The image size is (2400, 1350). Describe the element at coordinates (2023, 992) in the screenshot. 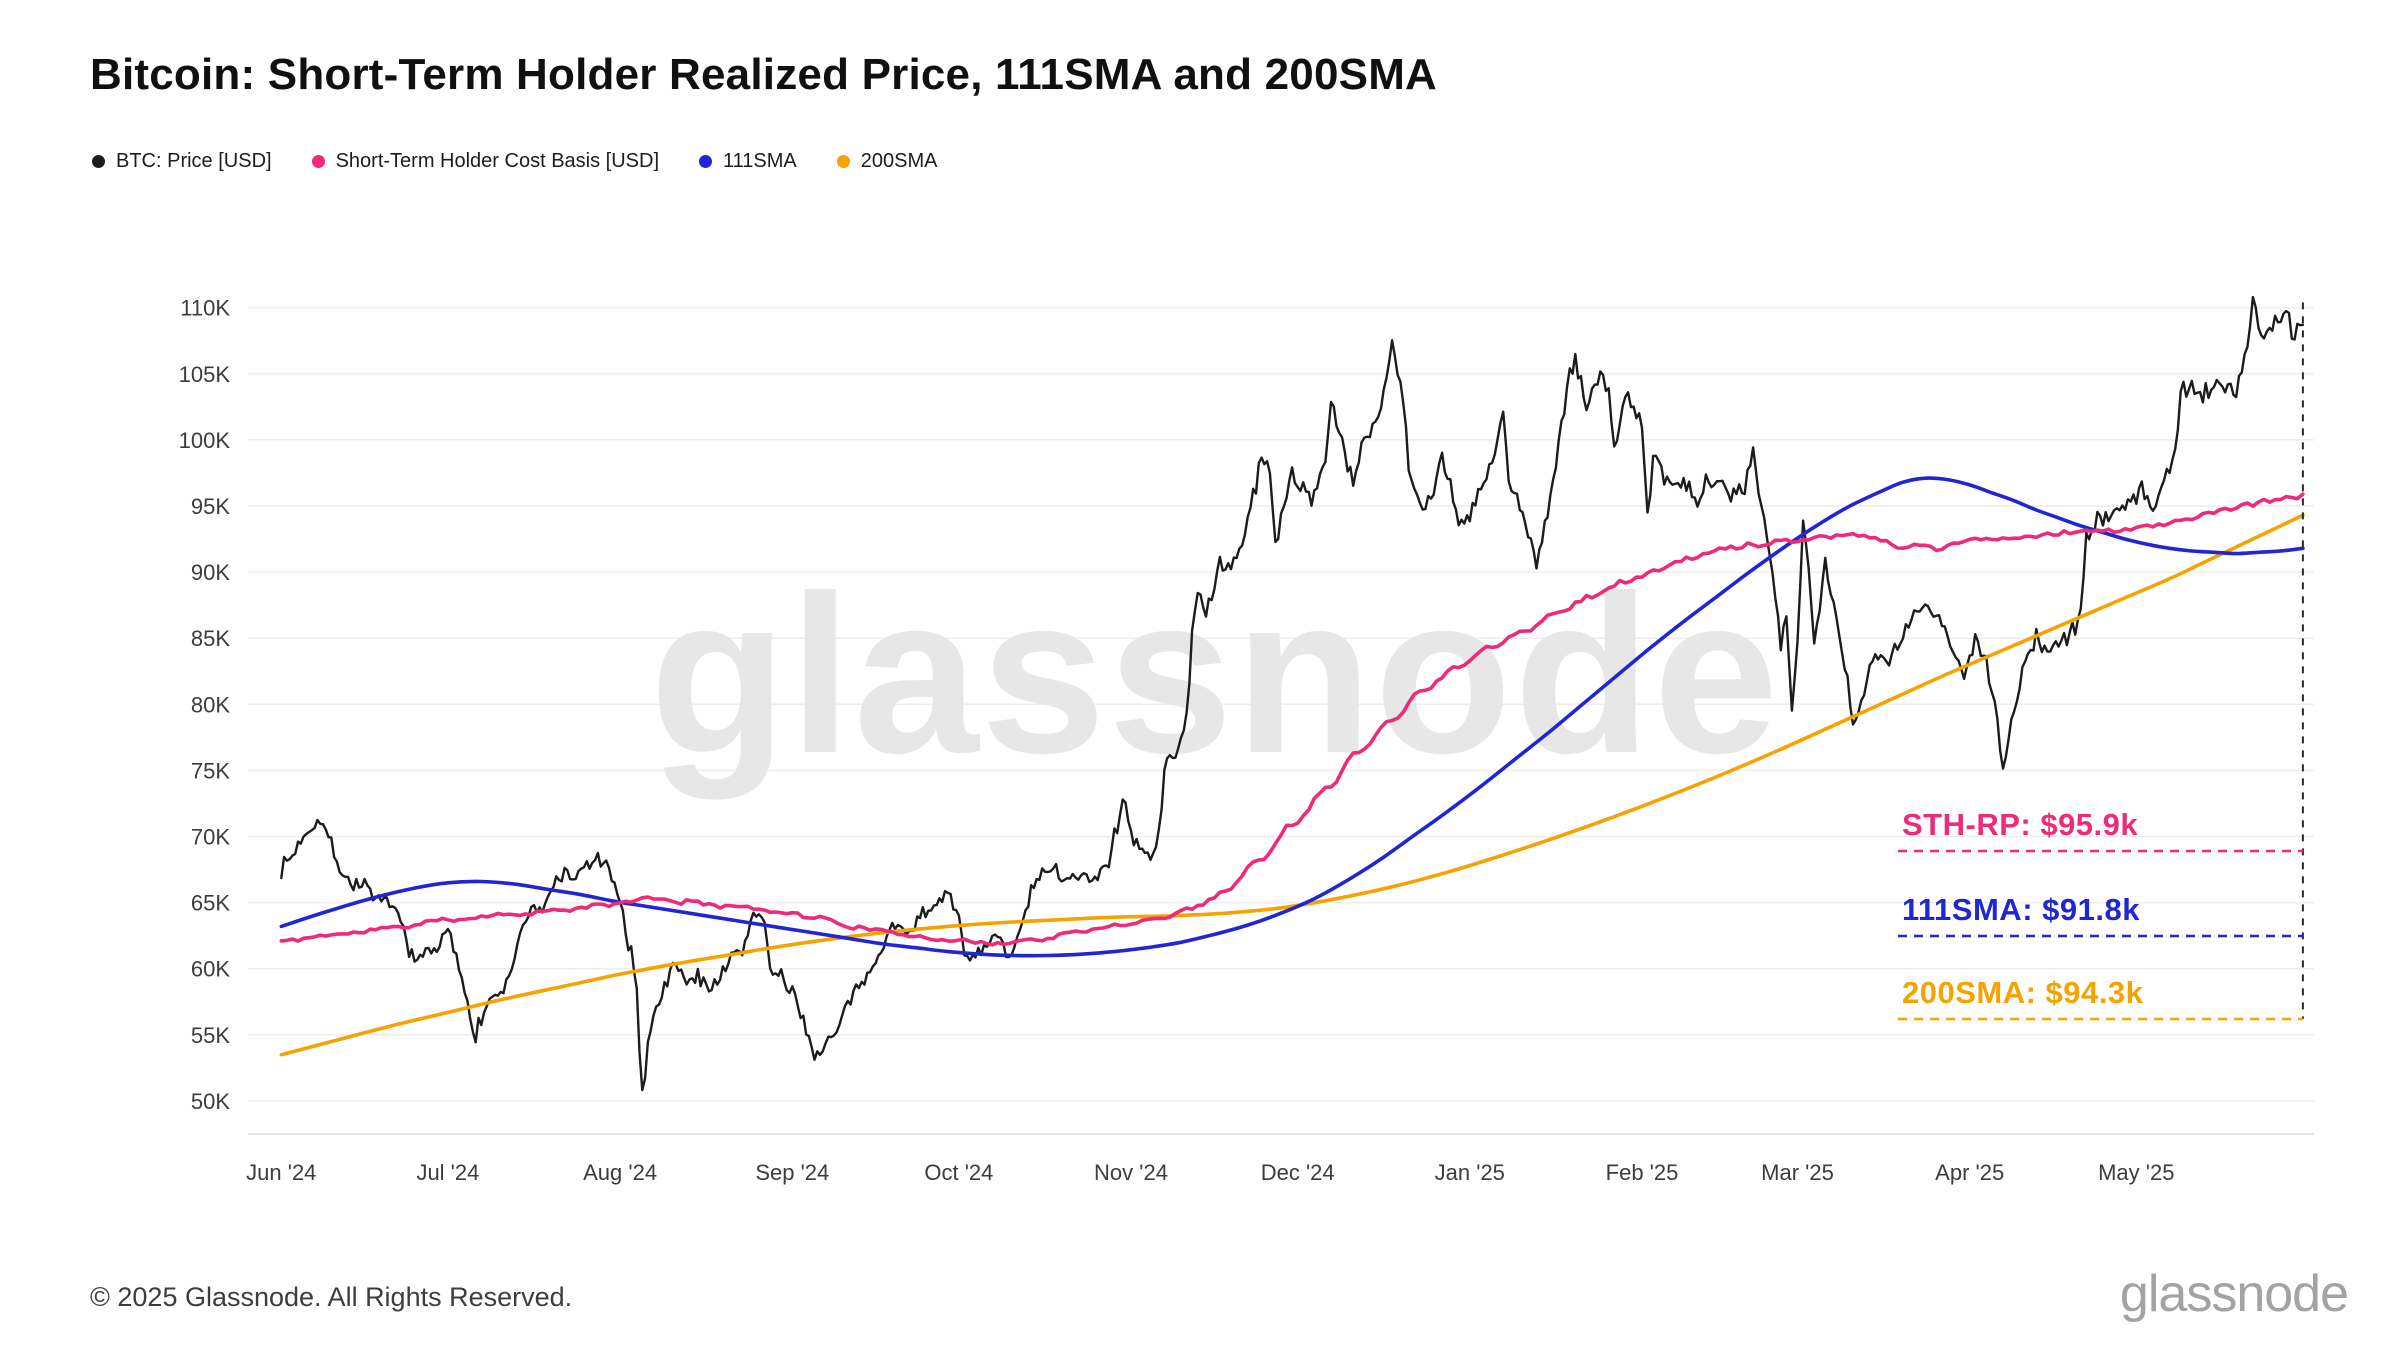

I see `annotation-label-200sma: 200SMA: $94.3k` at that location.